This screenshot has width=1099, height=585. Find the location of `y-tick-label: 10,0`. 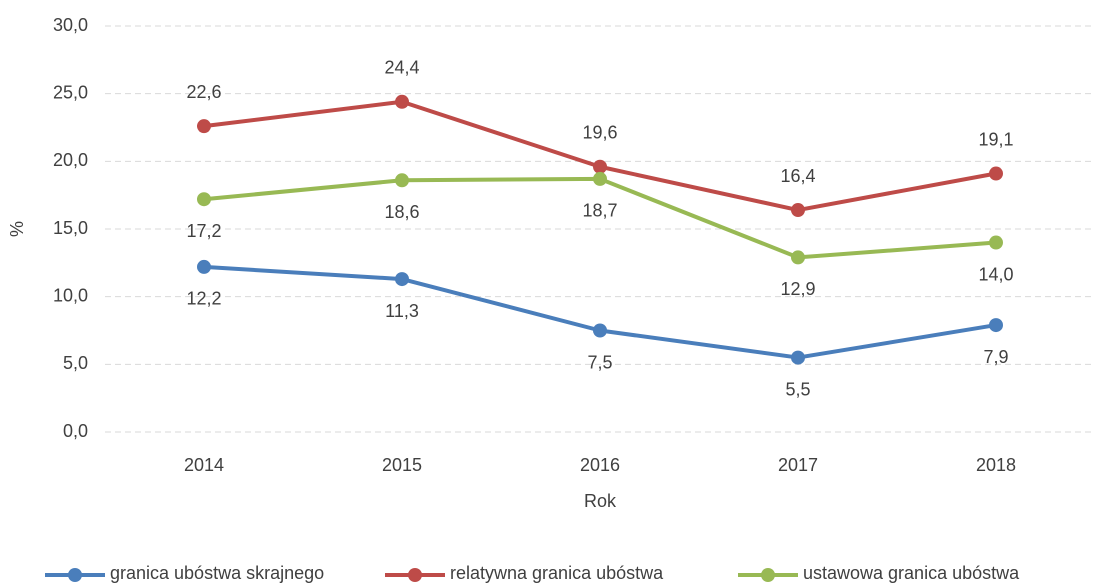

y-tick-label: 10,0 is located at coordinates (70, 295).